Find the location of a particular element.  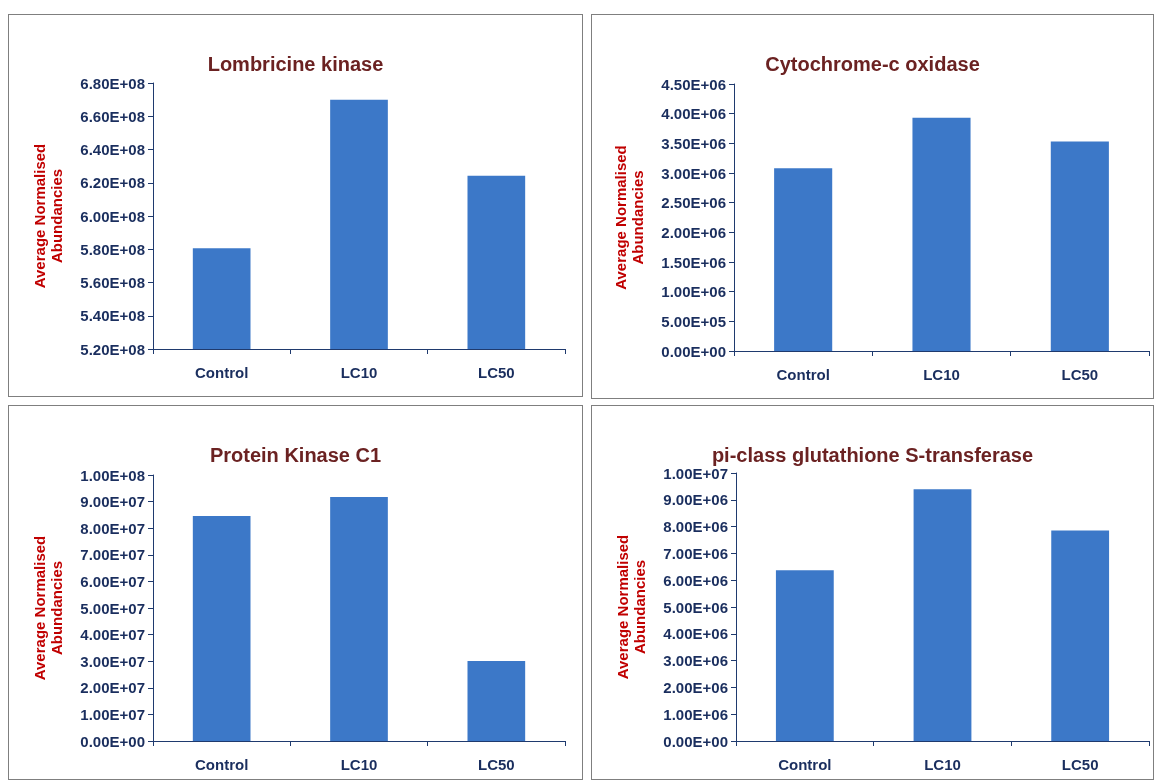

y-tick-label: 1.50E+06 is located at coordinates (693, 262).